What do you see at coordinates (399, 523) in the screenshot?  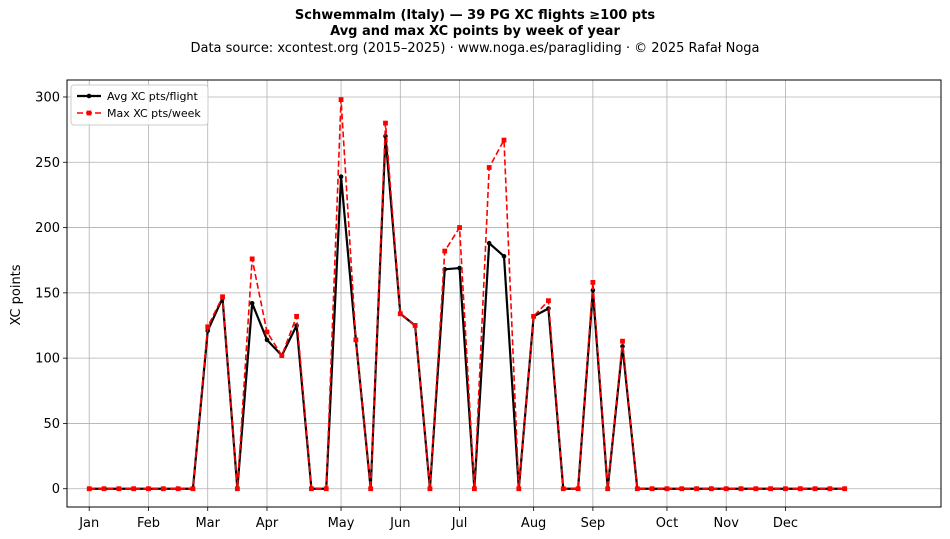 I see `x-tick-label: Jun` at bounding box center [399, 523].